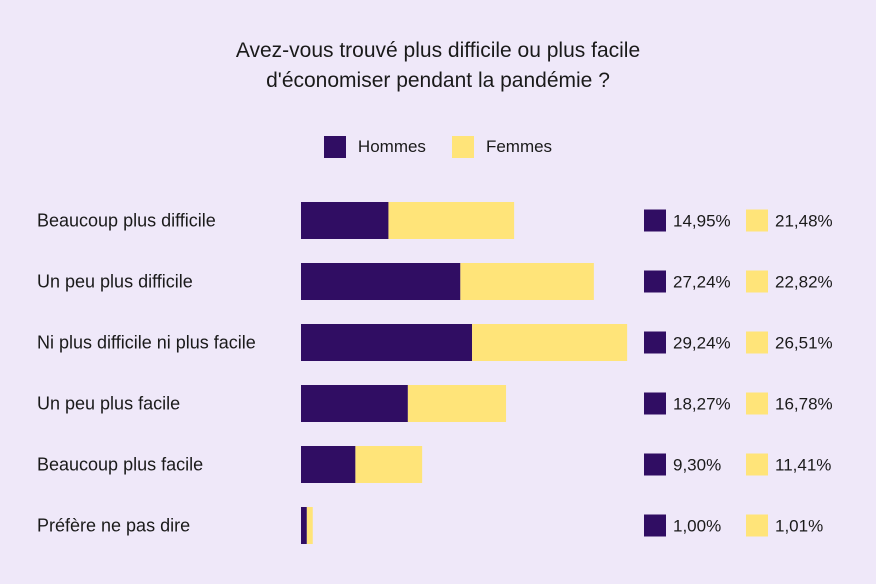 The image size is (876, 584). Describe the element at coordinates (115, 282) in the screenshot. I see `category-label: Un peu plus difficile` at that location.